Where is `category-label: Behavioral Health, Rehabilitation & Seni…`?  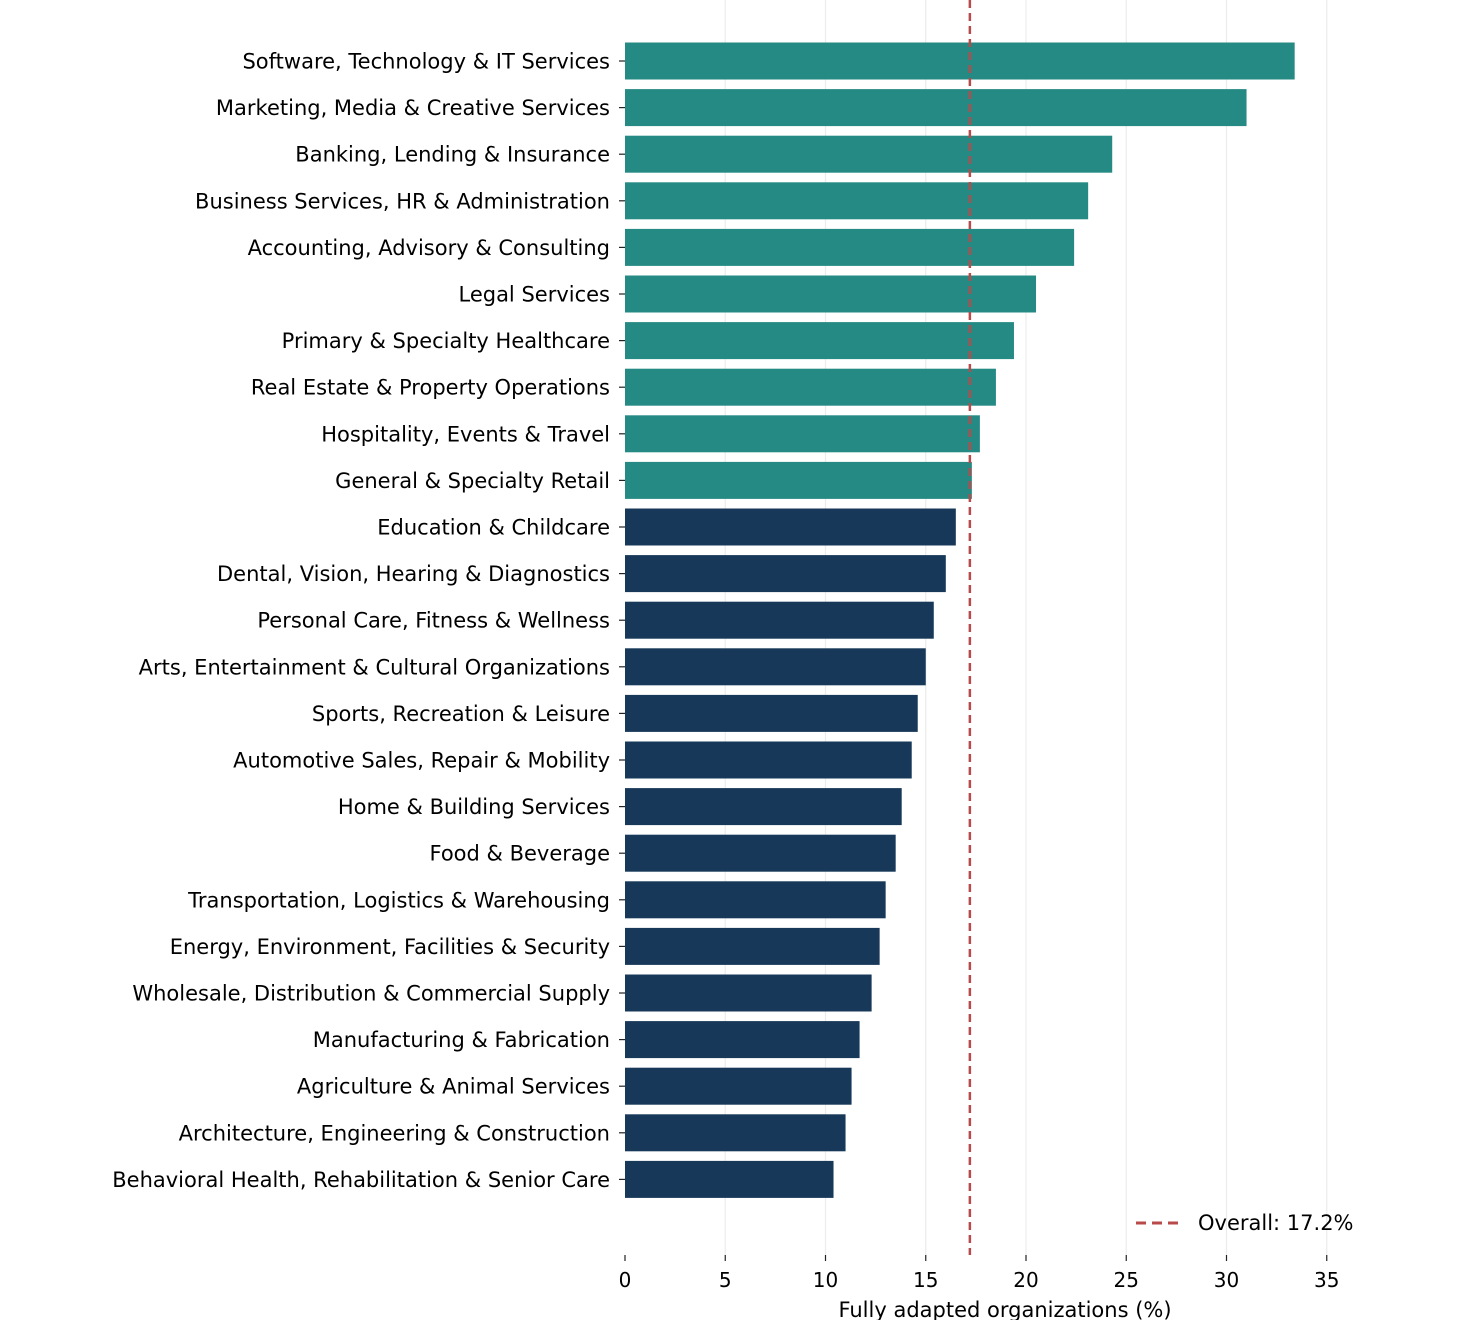
category-label: Behavioral Health, Rehabilitation & Seni… is located at coordinates (361, 1180).